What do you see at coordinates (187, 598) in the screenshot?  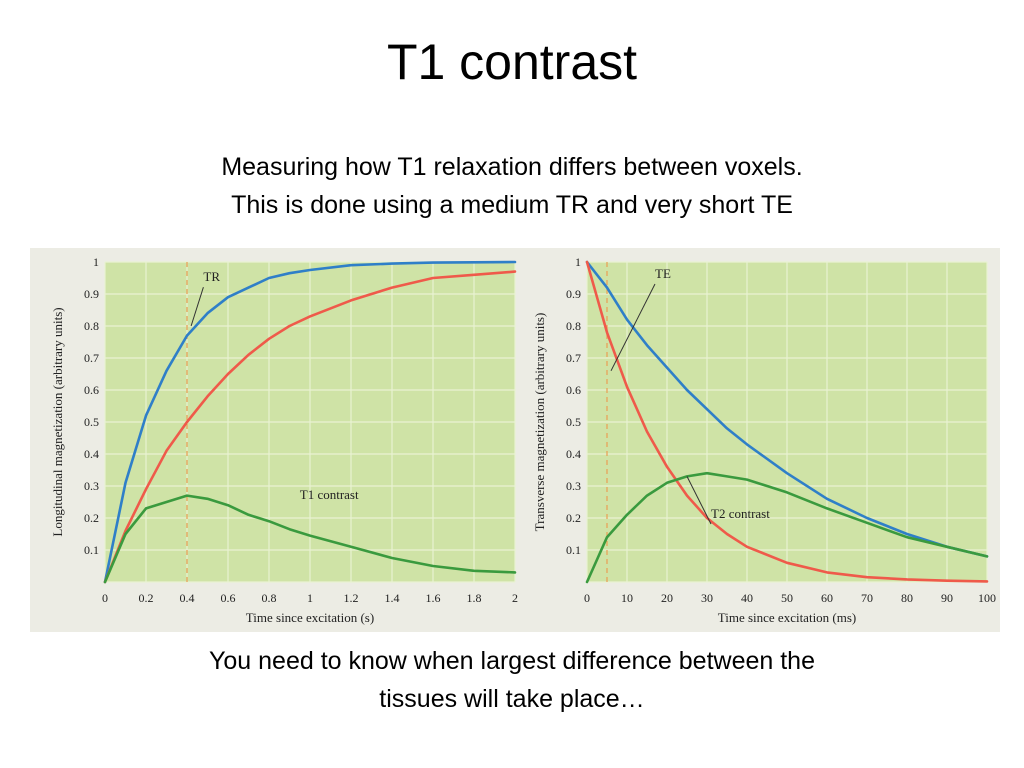 I see `chart-1-x-tick-label: 0.4` at bounding box center [187, 598].